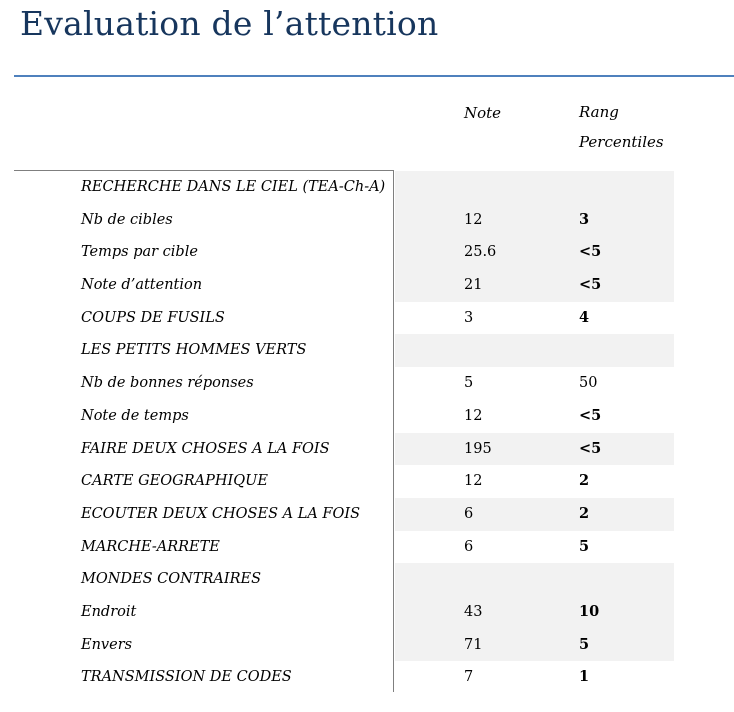 The image size is (734, 712). What do you see at coordinates (174, 481) in the screenshot?
I see `row-label: CARTE GEOGRAPHIQUE` at bounding box center [174, 481].